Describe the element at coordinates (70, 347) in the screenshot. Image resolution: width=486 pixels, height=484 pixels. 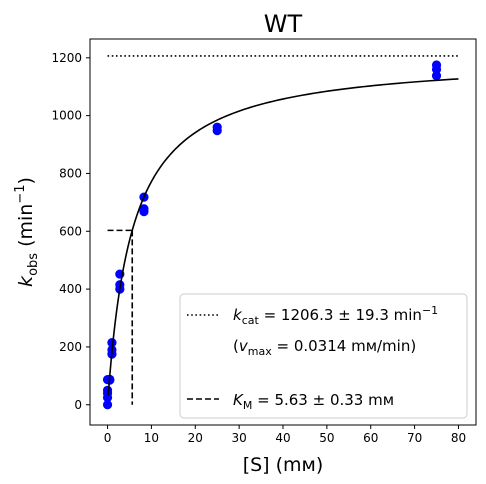
I see `y-tick-label: 200` at that location.